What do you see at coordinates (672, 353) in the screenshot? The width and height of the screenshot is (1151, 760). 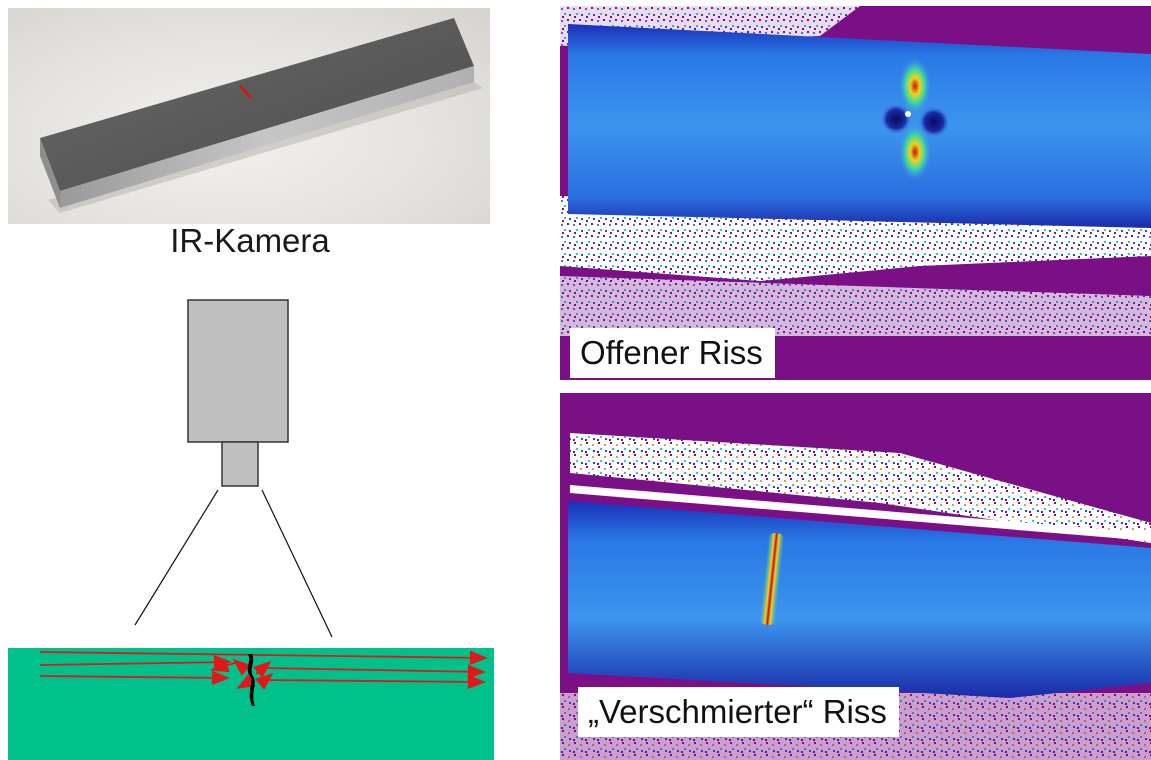 I see `open-crack-label: Offener Riss` at bounding box center [672, 353].